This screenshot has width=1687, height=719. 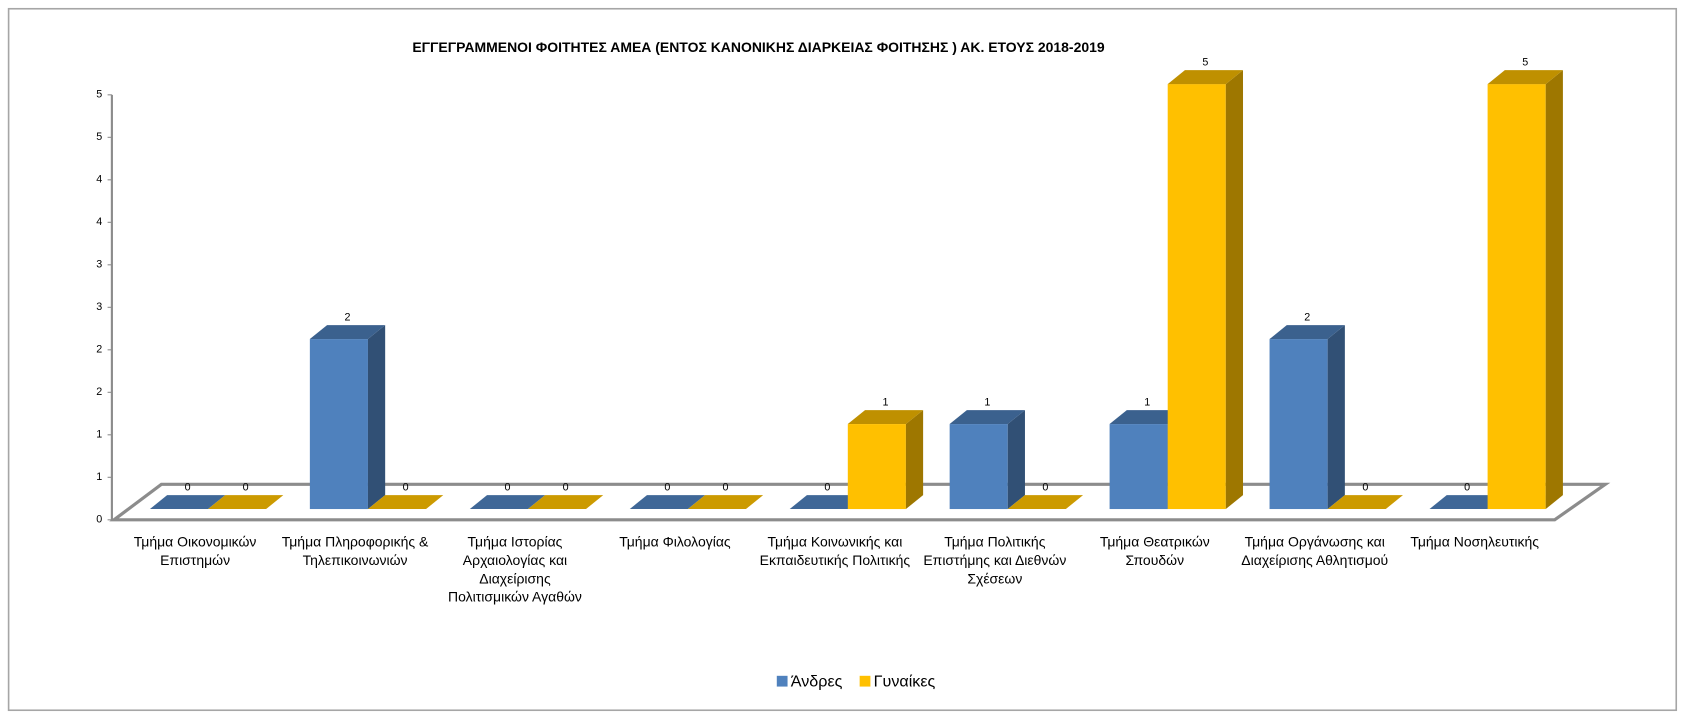 I want to click on x-tick-label: Τμήμα Φιλολογίας, so click(x=675, y=541).